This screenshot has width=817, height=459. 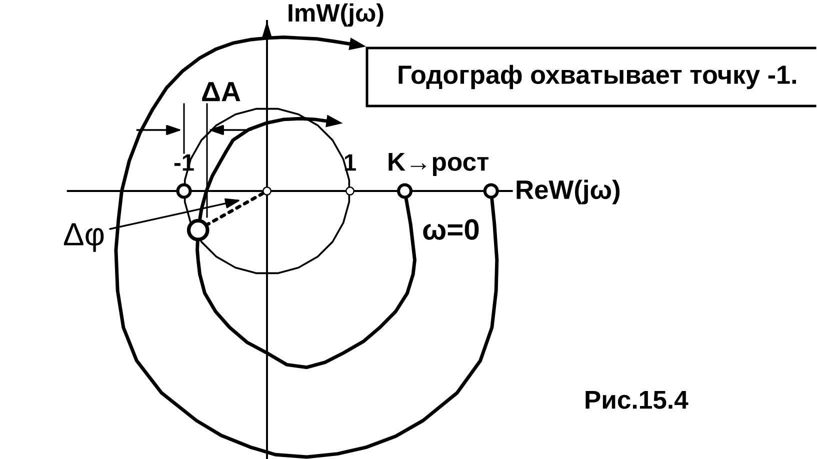 What do you see at coordinates (438, 164) in the screenshot?
I see `annotation: K→рост` at bounding box center [438, 164].